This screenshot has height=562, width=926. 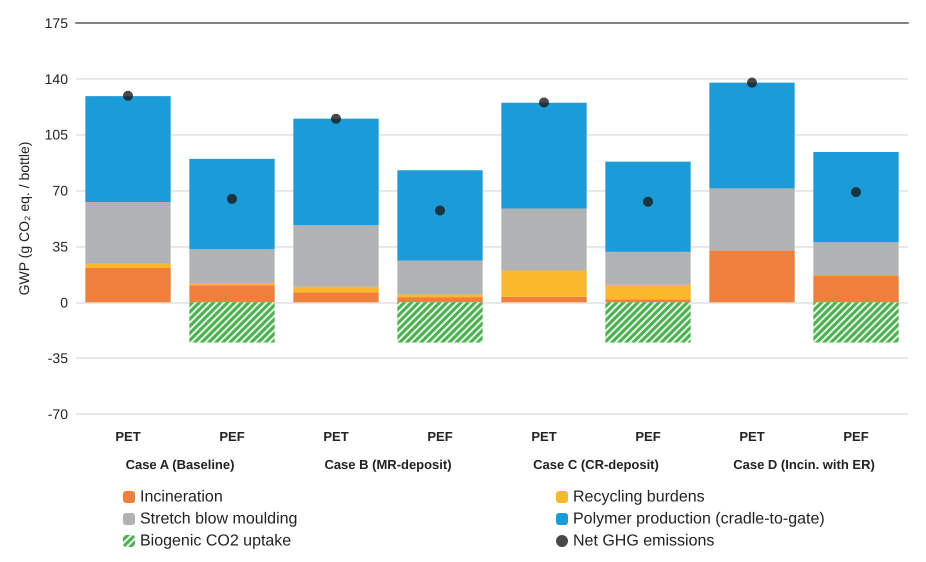 I want to click on text: Case A (Baseline), so click(x=180, y=464).